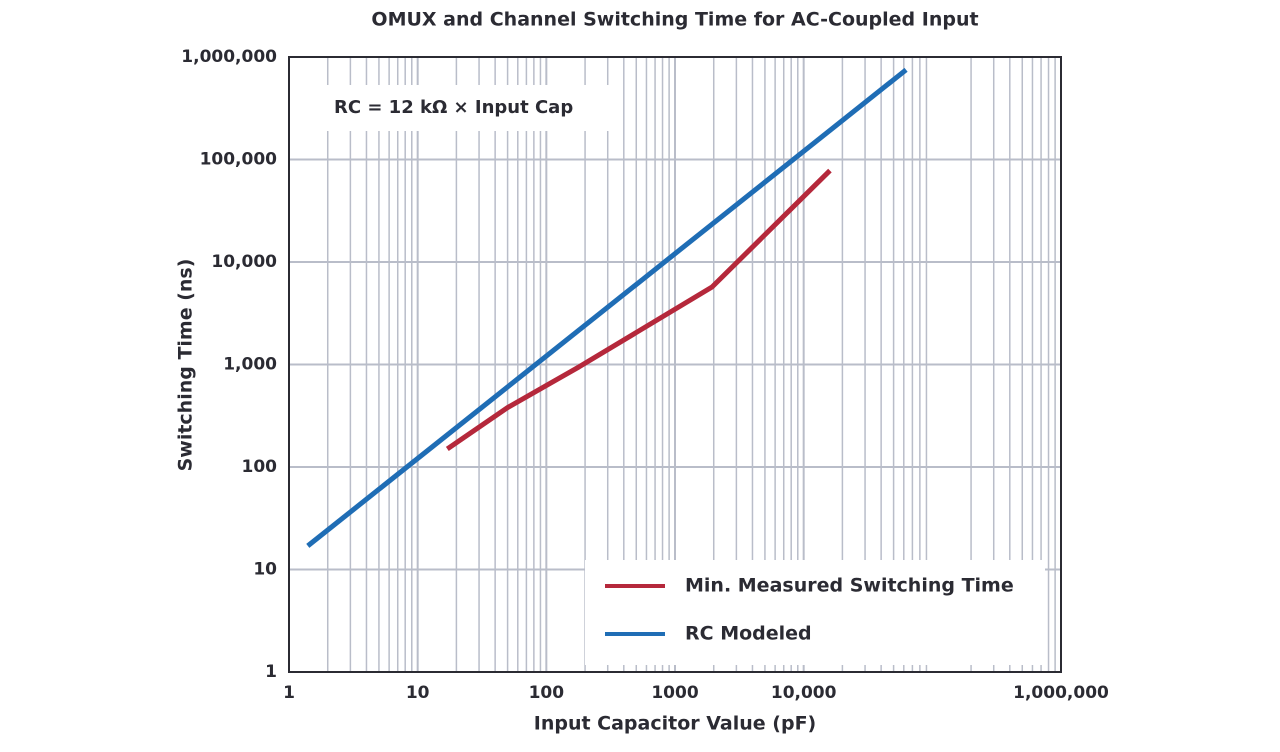  What do you see at coordinates (186, 365) in the screenshot?
I see `y-axis-label: Switching Time (ns)` at bounding box center [186, 365].